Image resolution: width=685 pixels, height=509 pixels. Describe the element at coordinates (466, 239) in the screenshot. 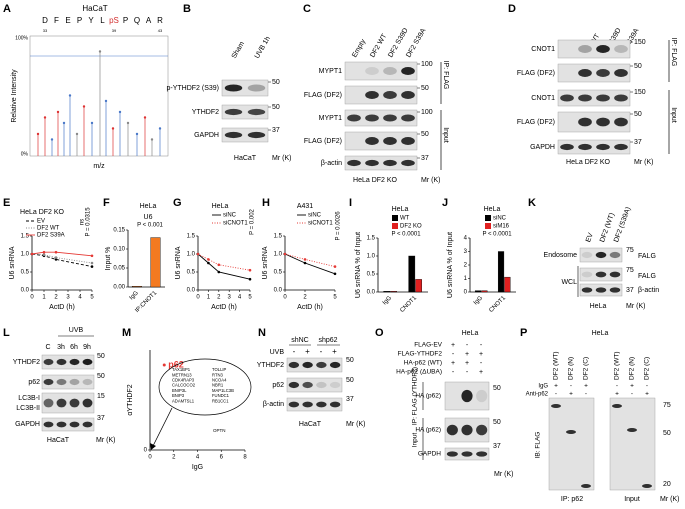

I see `y-tick-label: 4` at that location.